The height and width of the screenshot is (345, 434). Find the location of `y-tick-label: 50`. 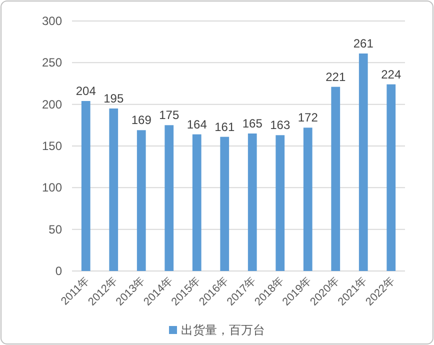

y-tick-label: 50 is located at coordinates (55, 229).